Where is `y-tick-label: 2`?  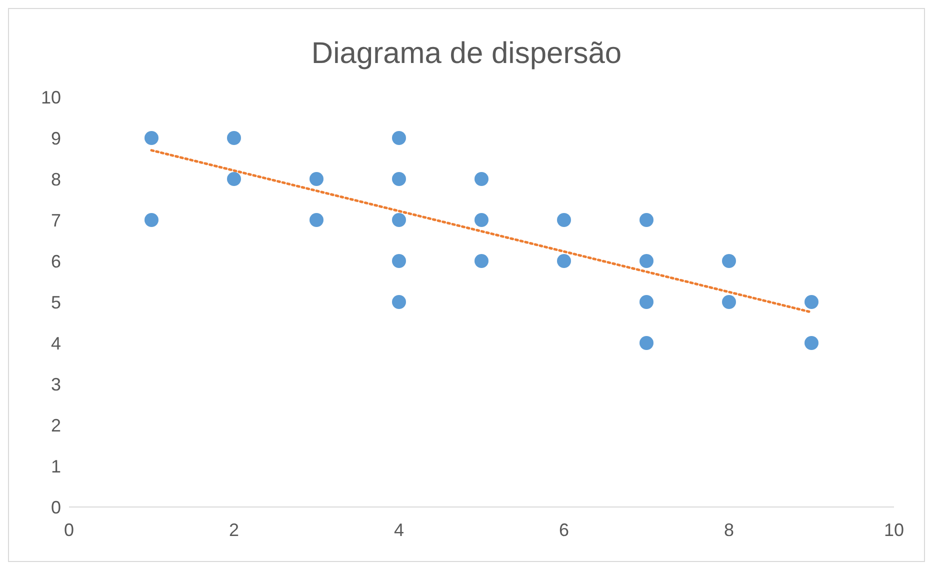
y-tick-label: 2 is located at coordinates (55, 425).